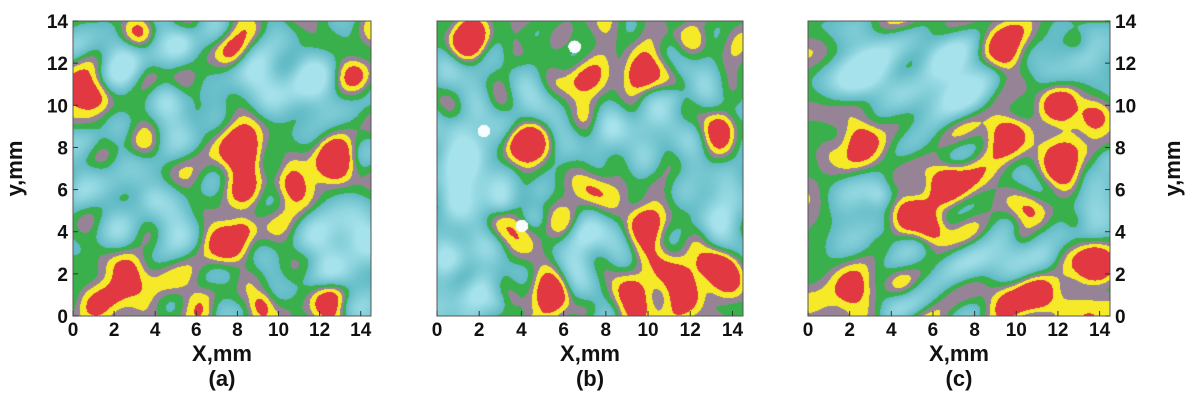 This screenshot has height=403, width=1195. What do you see at coordinates (590, 378) in the screenshot?
I see `panel-label: (b)` at bounding box center [590, 378].